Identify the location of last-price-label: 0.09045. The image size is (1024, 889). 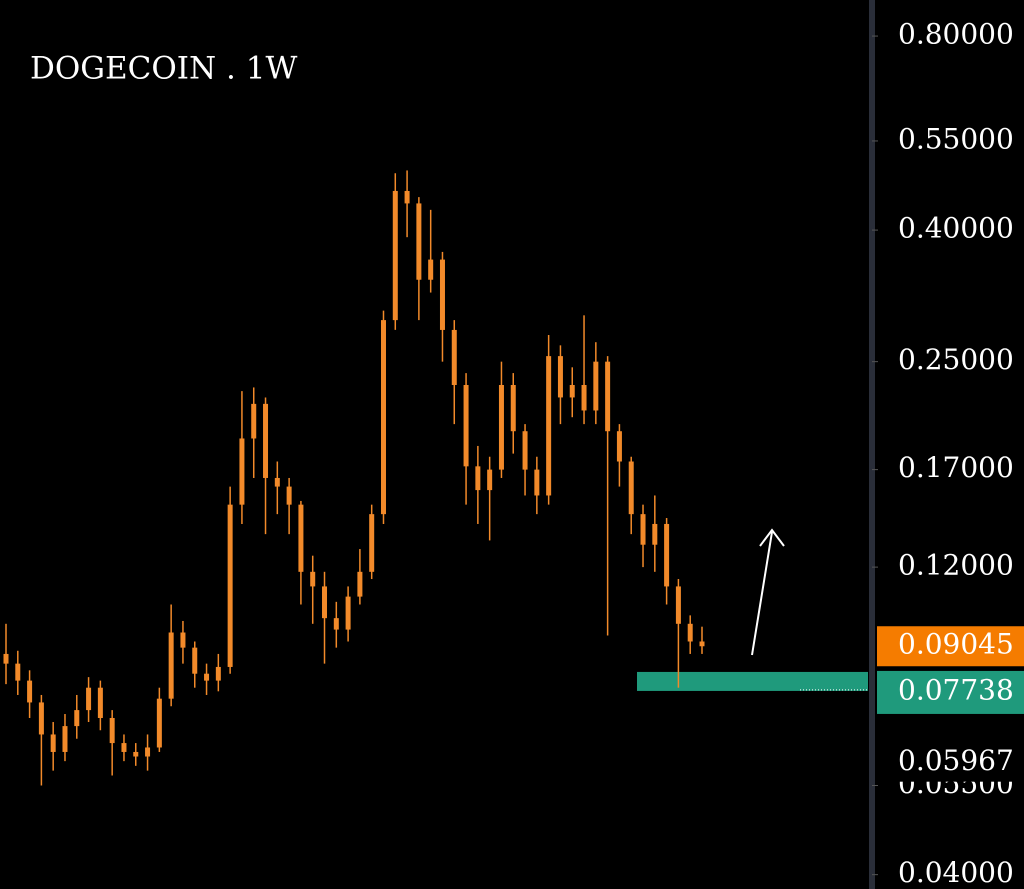
(956, 644).